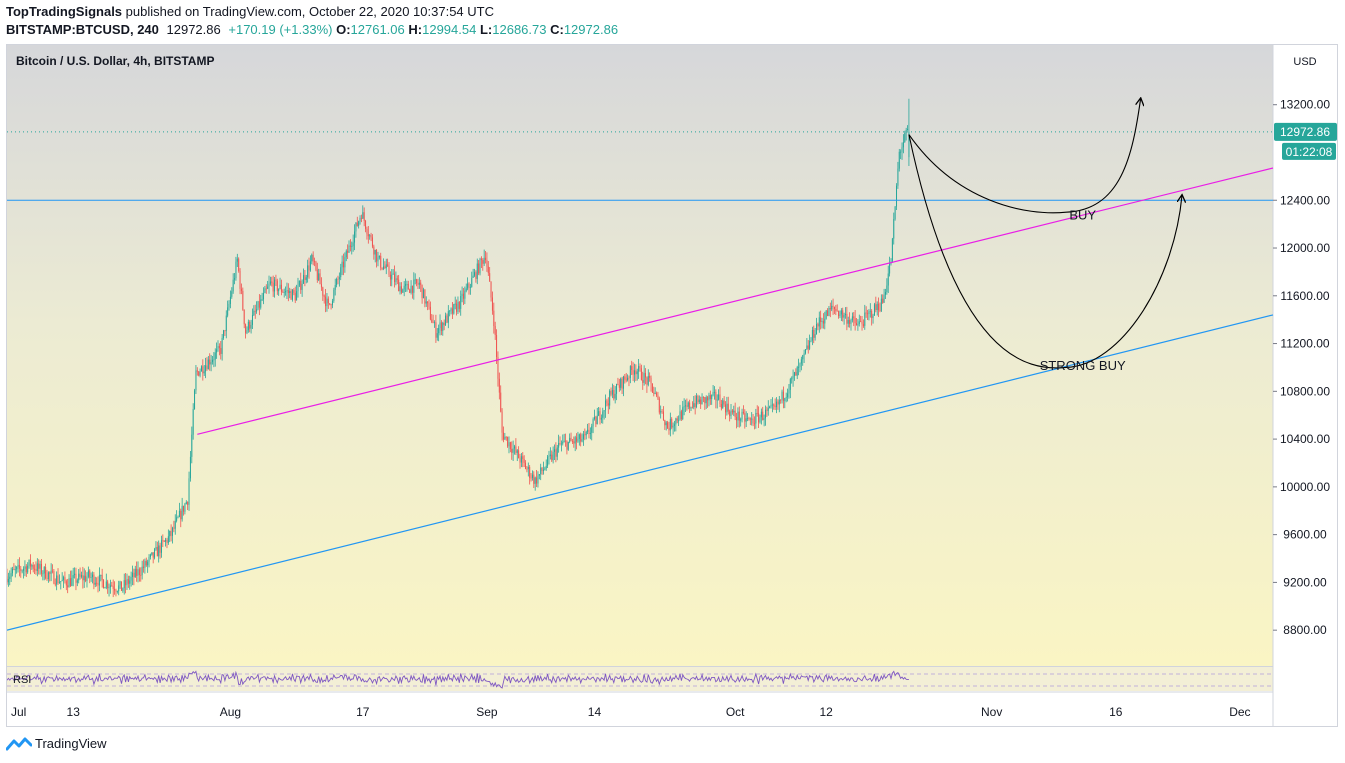 Image resolution: width=1345 pixels, height=763 pixels. What do you see at coordinates (595, 712) in the screenshot?
I see `time-tick-label: 14` at bounding box center [595, 712].